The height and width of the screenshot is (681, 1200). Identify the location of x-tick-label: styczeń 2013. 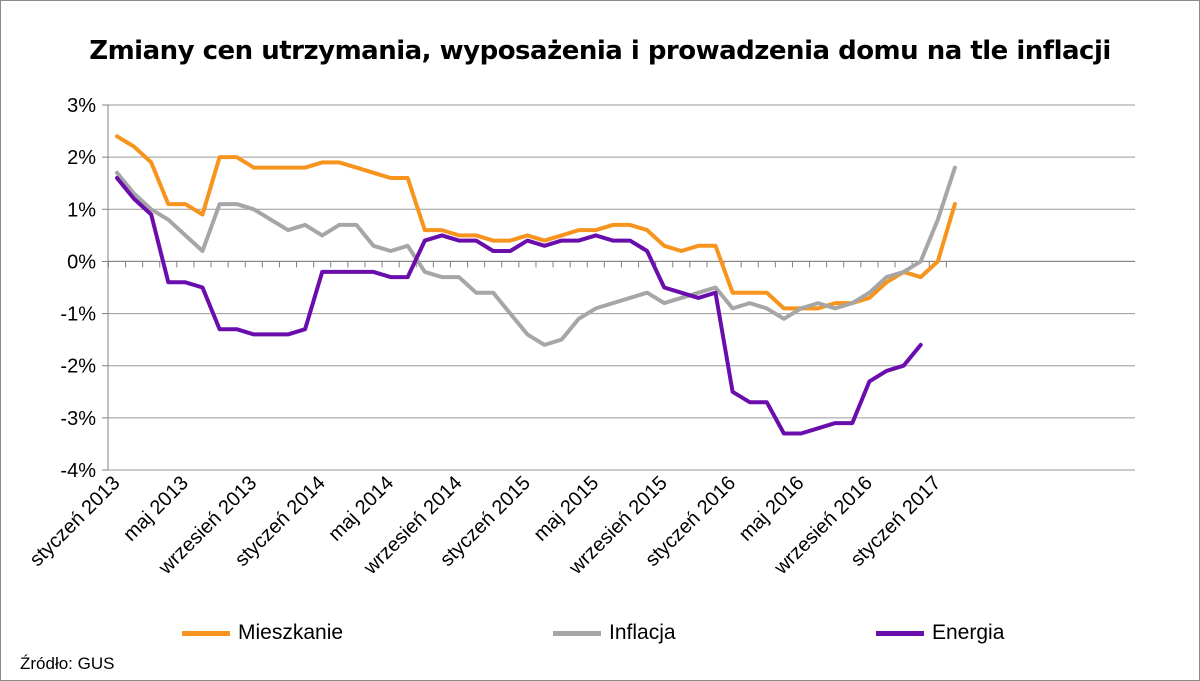
(75, 521).